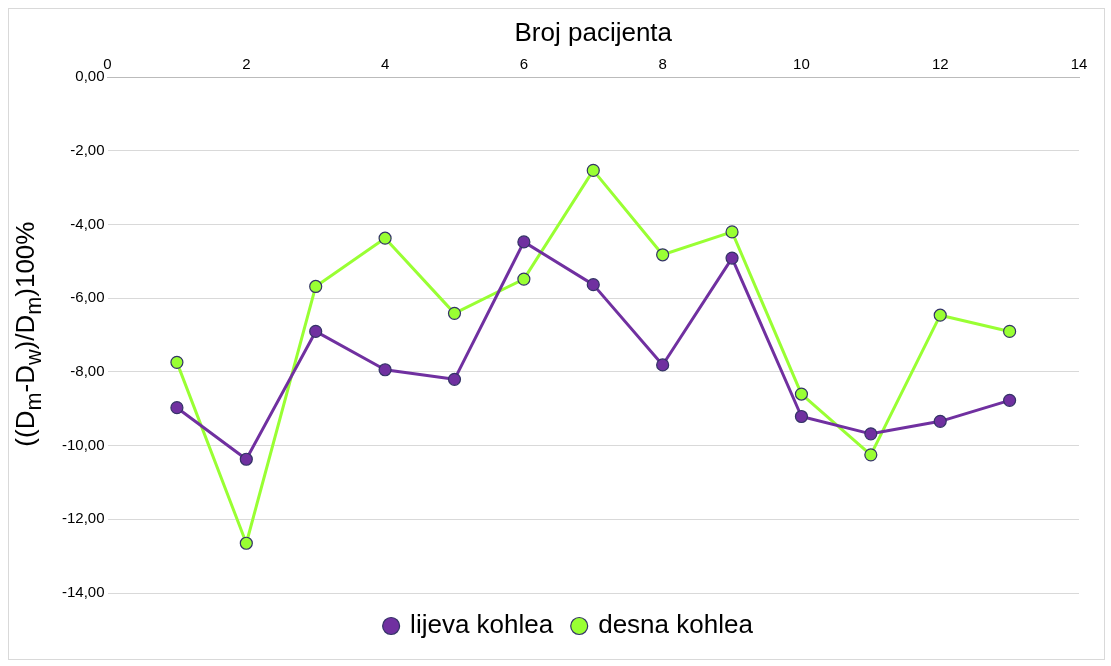  Describe the element at coordinates (801, 64) in the screenshot. I see `x-tick-label: 10` at that location.